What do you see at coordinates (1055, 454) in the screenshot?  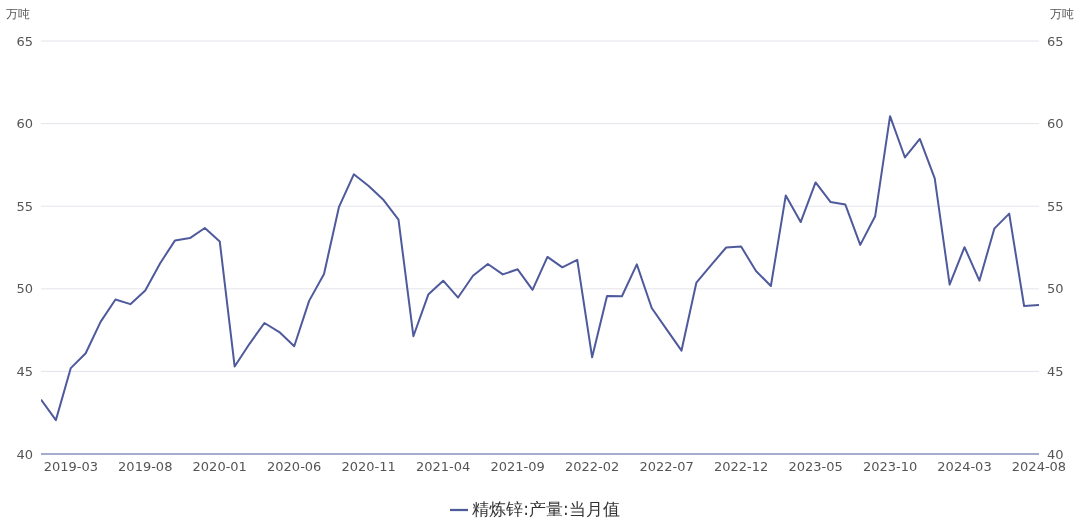 I see `y2-tick-label: 40` at bounding box center [1055, 454].